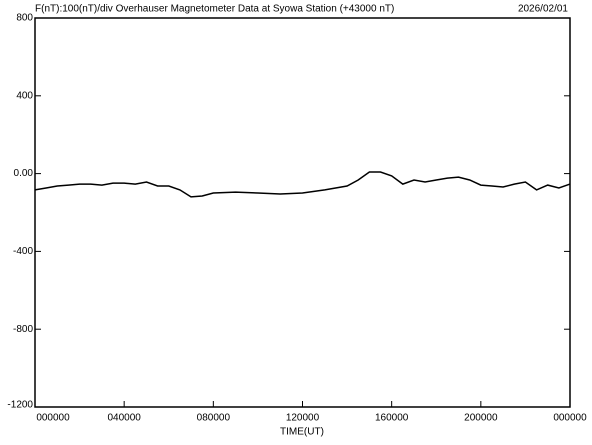 This screenshot has width=592, height=445. What do you see at coordinates (302, 184) in the screenshot?
I see `data-line` at bounding box center [302, 184].